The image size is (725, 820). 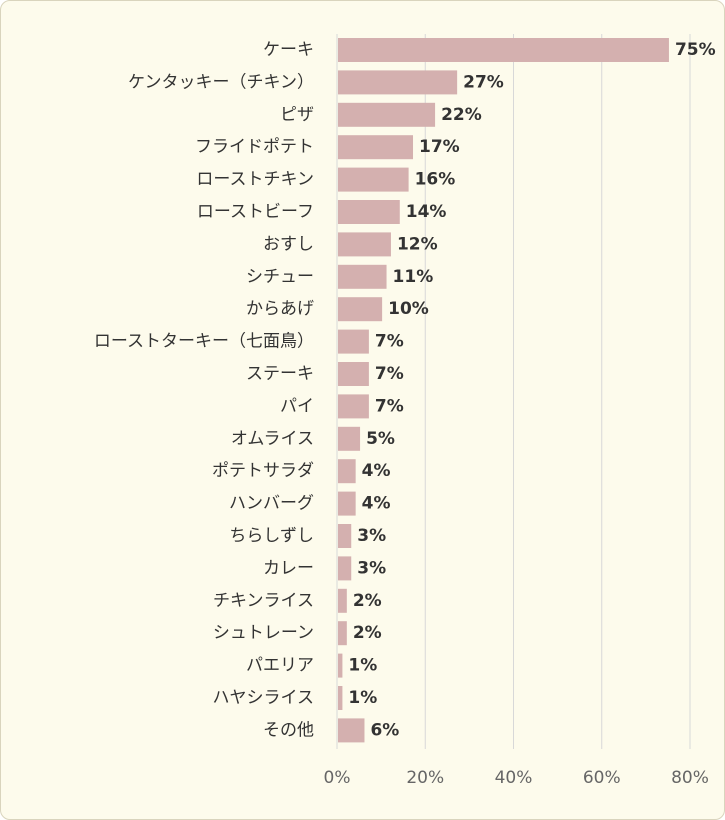 I want to click on data-label: 17%, so click(x=439, y=147).